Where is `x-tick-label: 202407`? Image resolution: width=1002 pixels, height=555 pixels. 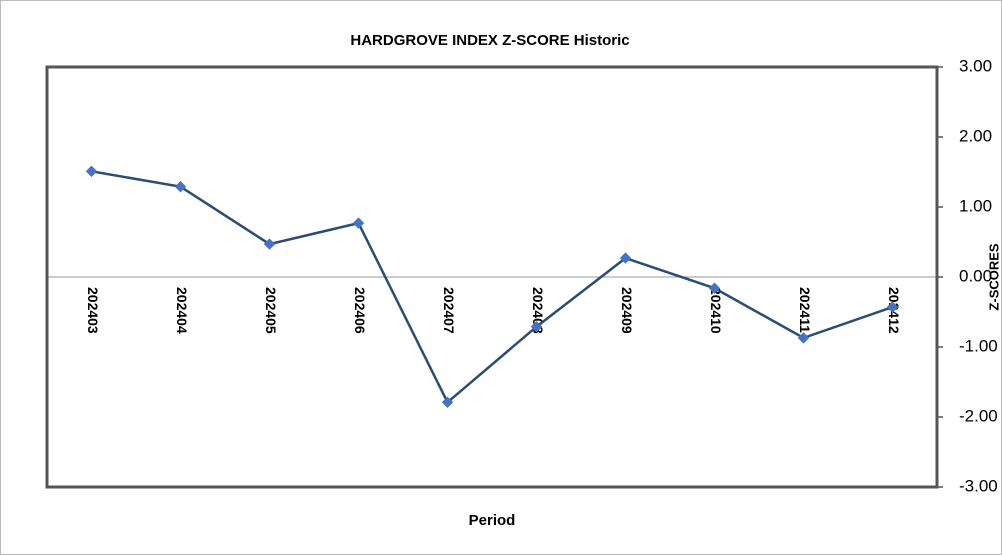 x-tick-label: 202407 is located at coordinates (449, 310).